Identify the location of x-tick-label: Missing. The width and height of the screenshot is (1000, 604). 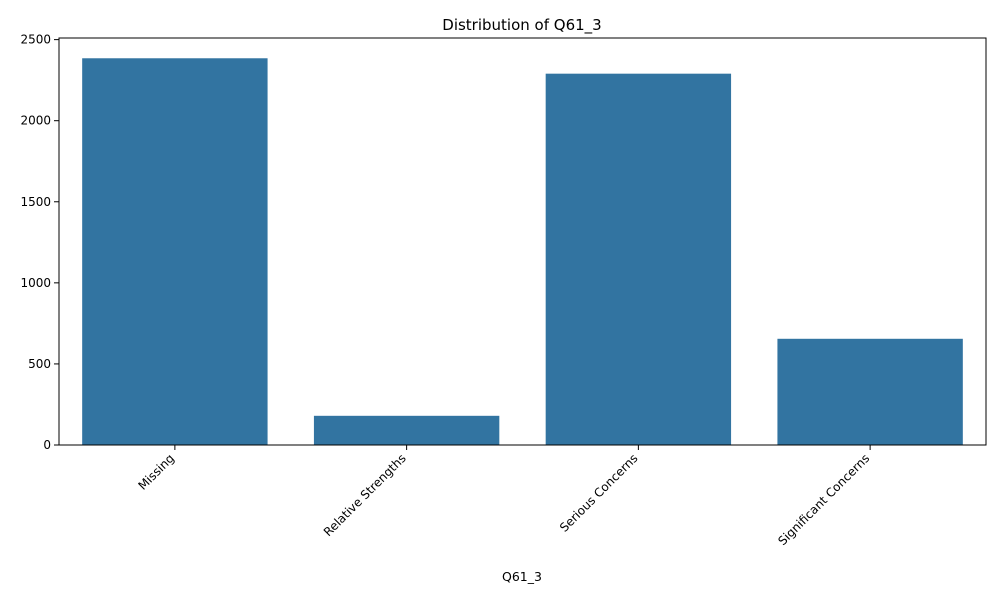
(156, 472).